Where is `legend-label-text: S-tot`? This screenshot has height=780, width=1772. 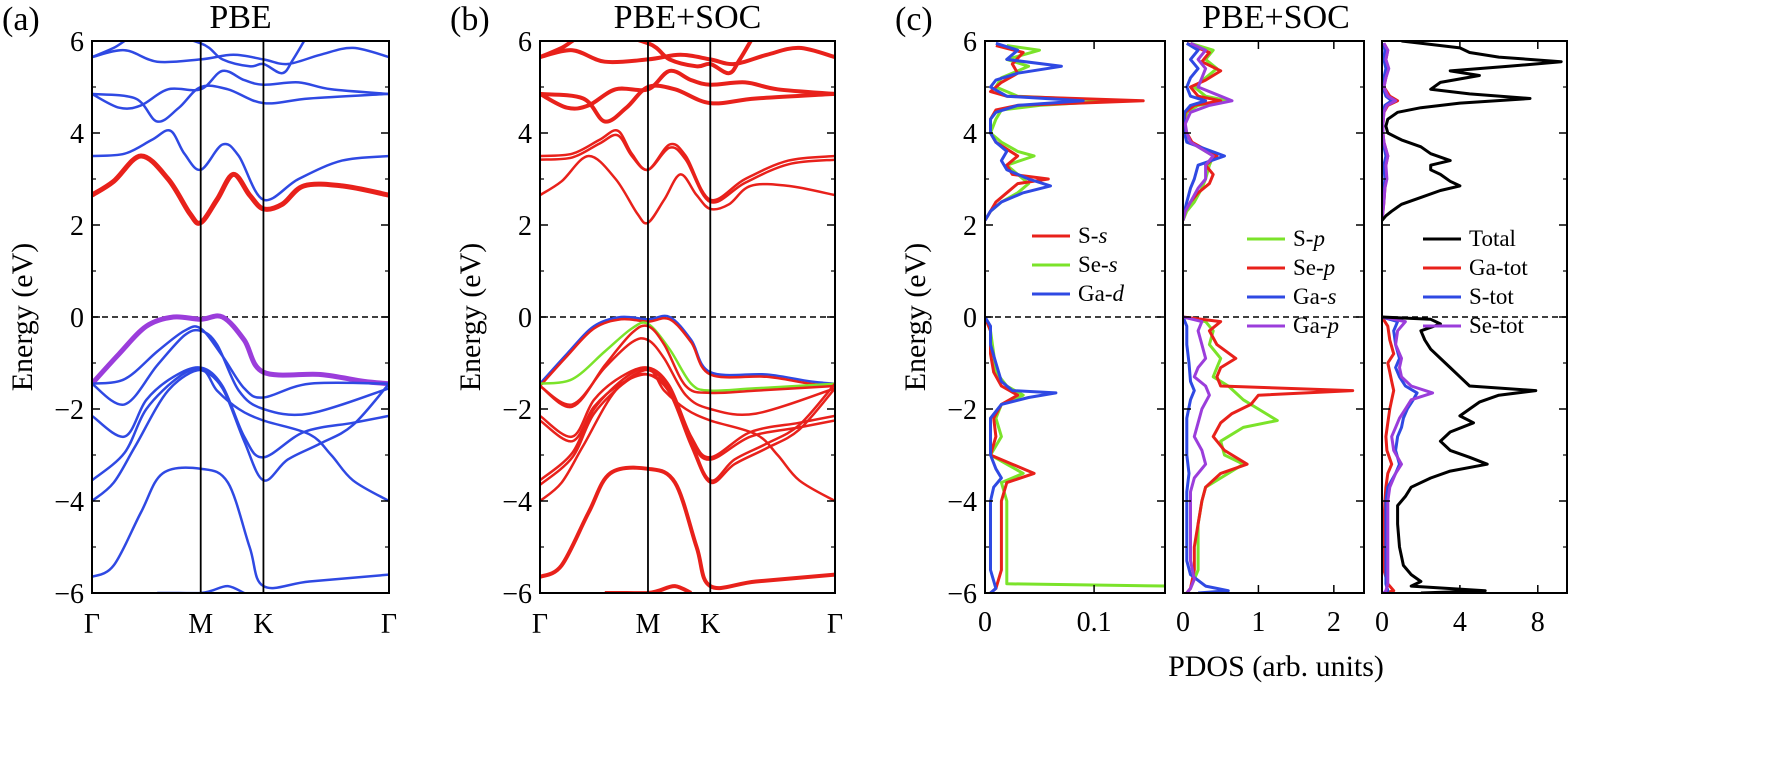 legend-label-text: S-tot is located at coordinates (1491, 296).